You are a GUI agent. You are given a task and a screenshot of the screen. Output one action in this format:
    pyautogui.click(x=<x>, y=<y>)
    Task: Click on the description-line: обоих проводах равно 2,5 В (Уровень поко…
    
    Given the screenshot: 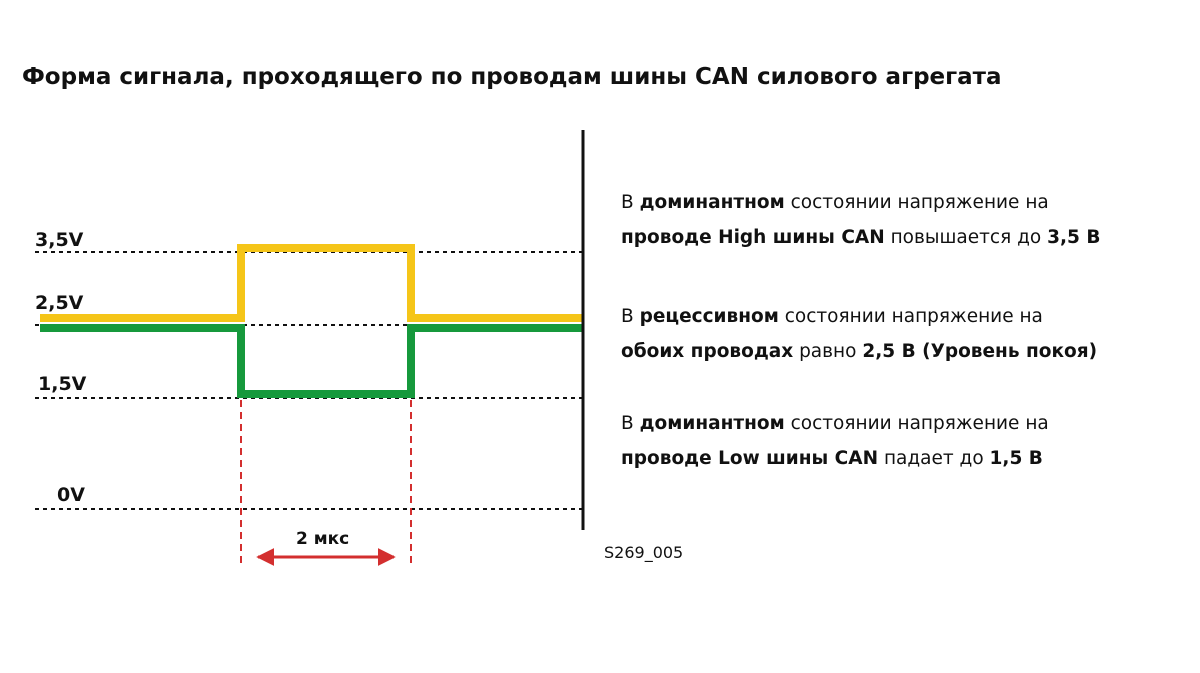 What is the action you would take?
    pyautogui.click(x=859, y=351)
    